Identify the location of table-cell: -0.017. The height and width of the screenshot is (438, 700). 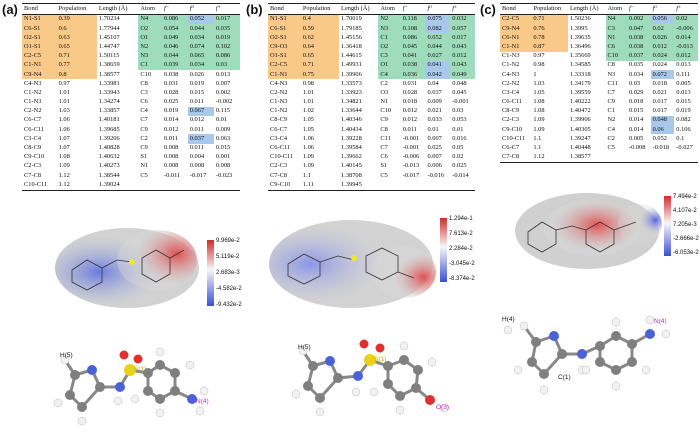
(411, 175).